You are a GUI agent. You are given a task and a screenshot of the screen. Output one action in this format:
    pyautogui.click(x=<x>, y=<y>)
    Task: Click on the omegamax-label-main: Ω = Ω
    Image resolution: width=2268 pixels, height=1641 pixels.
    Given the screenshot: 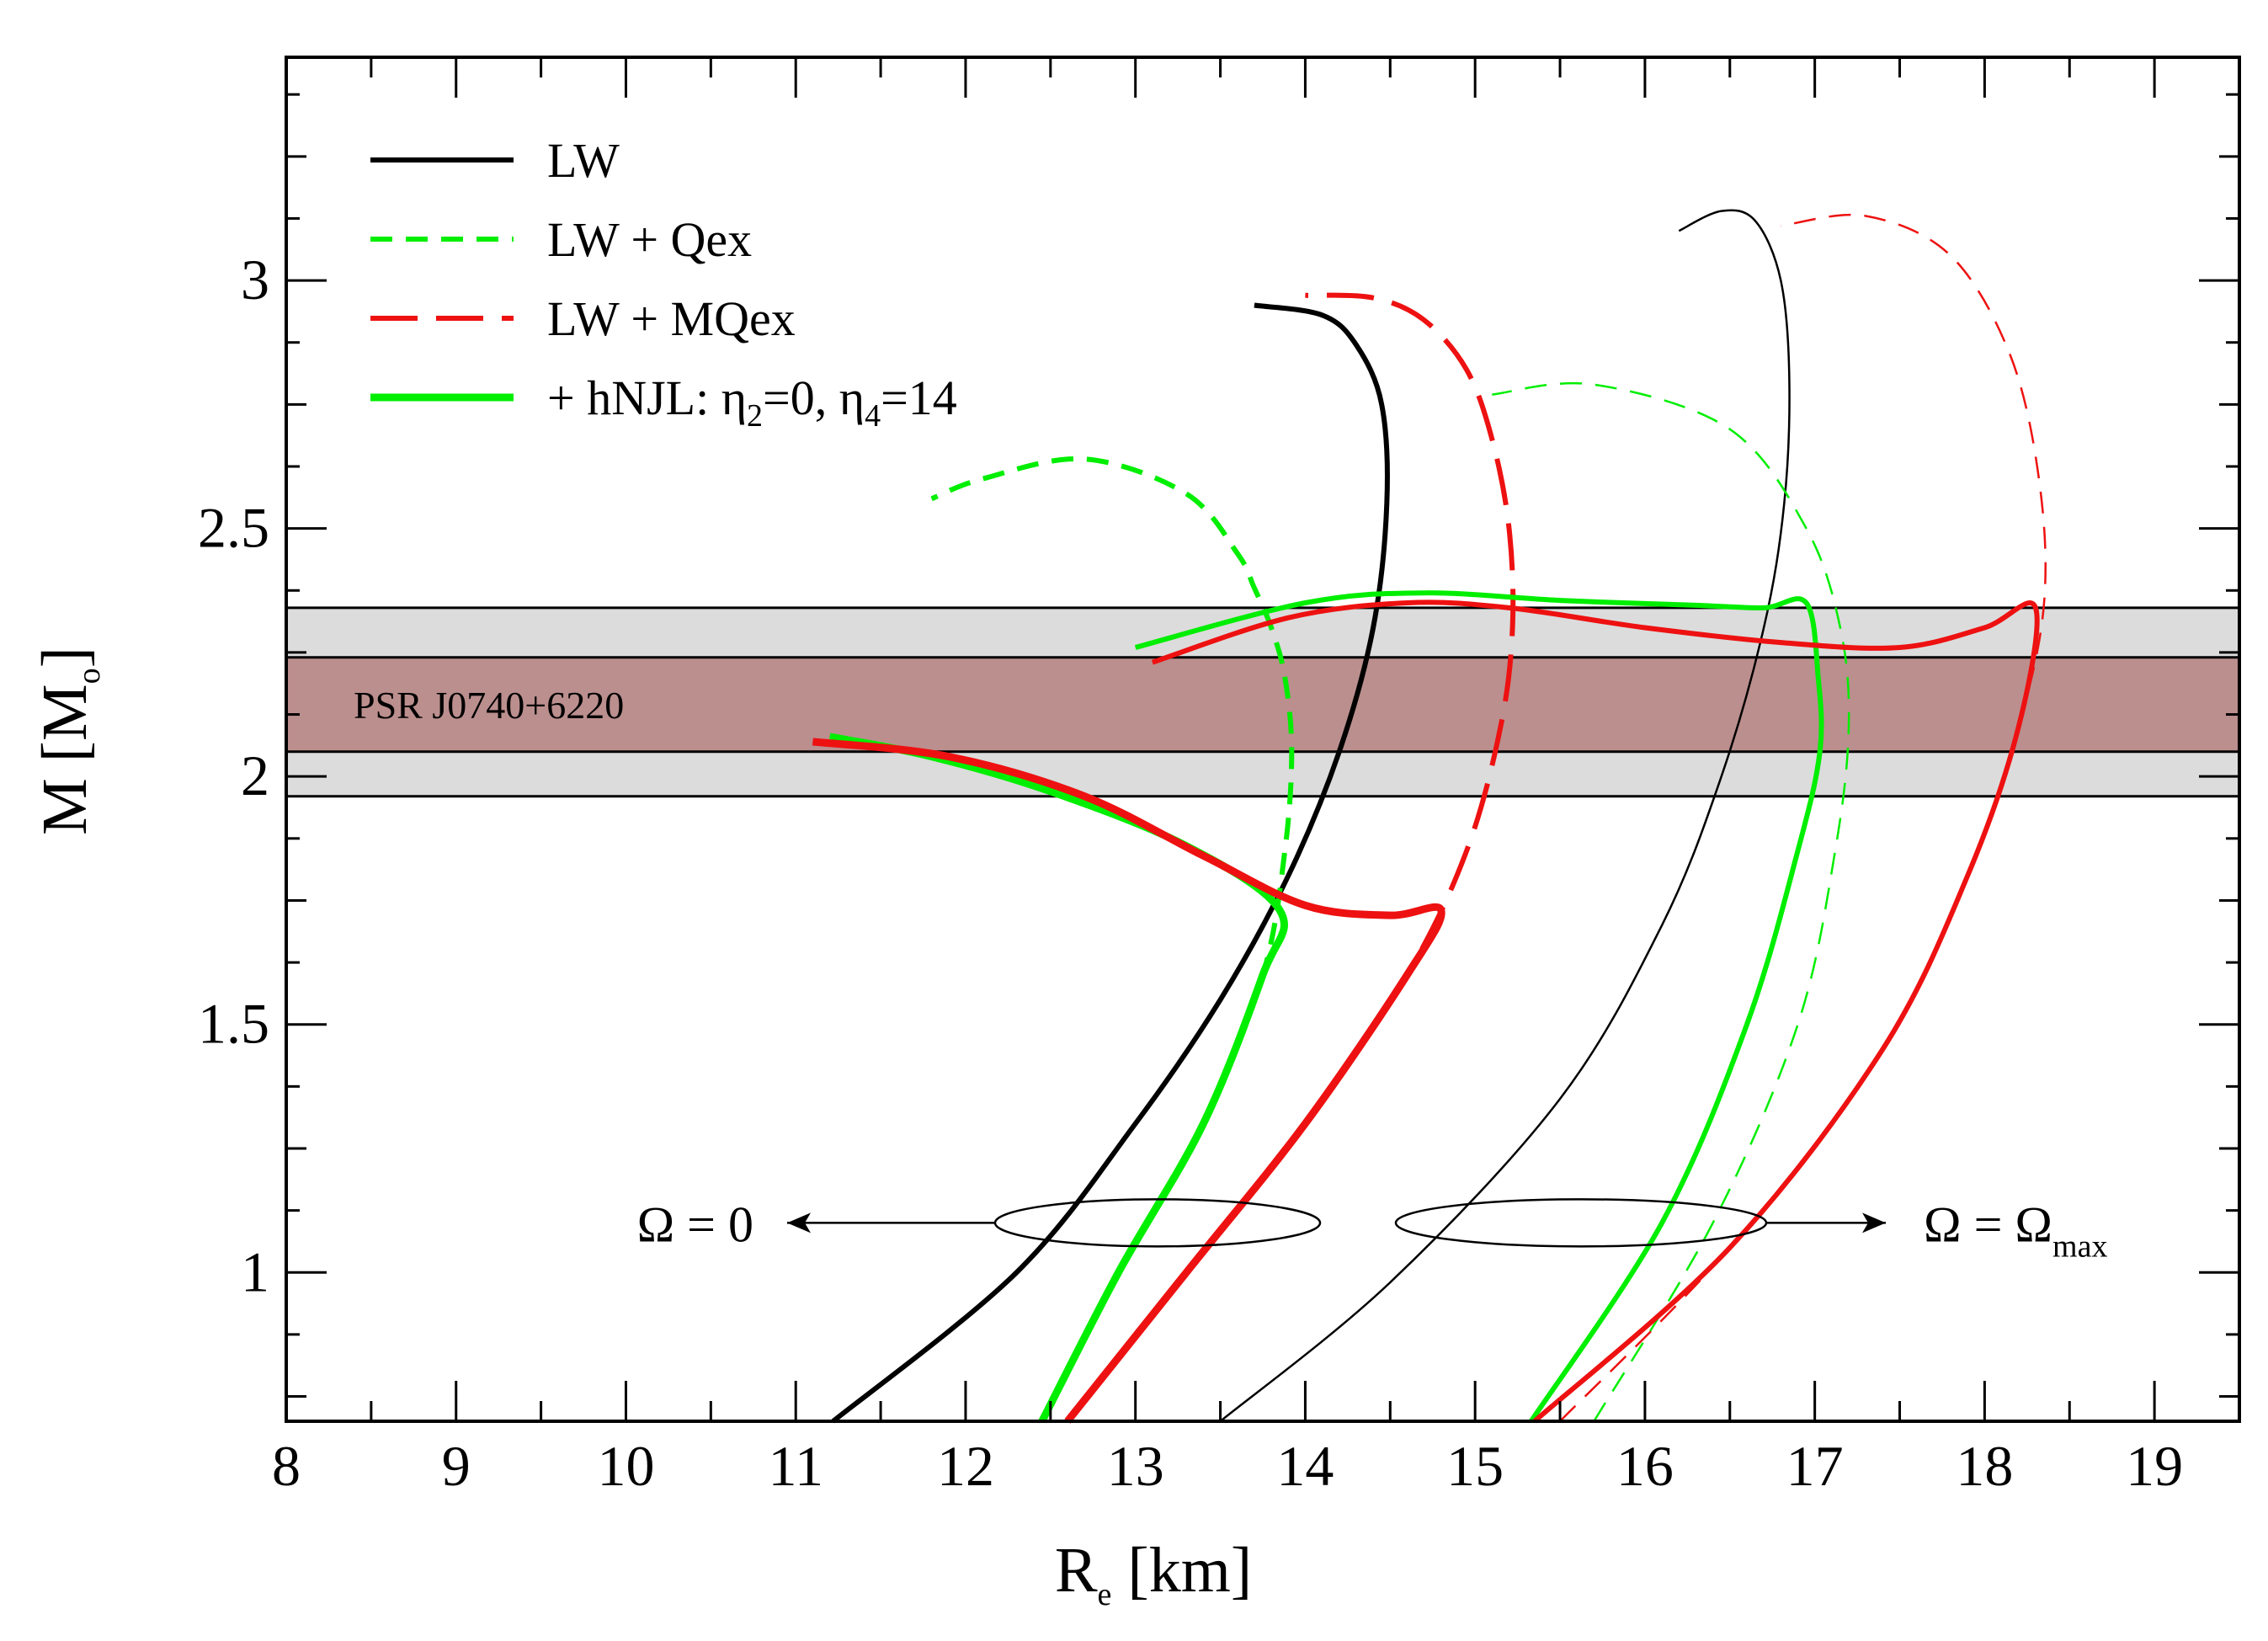 What is the action you would take?
    pyautogui.click(x=1988, y=1224)
    